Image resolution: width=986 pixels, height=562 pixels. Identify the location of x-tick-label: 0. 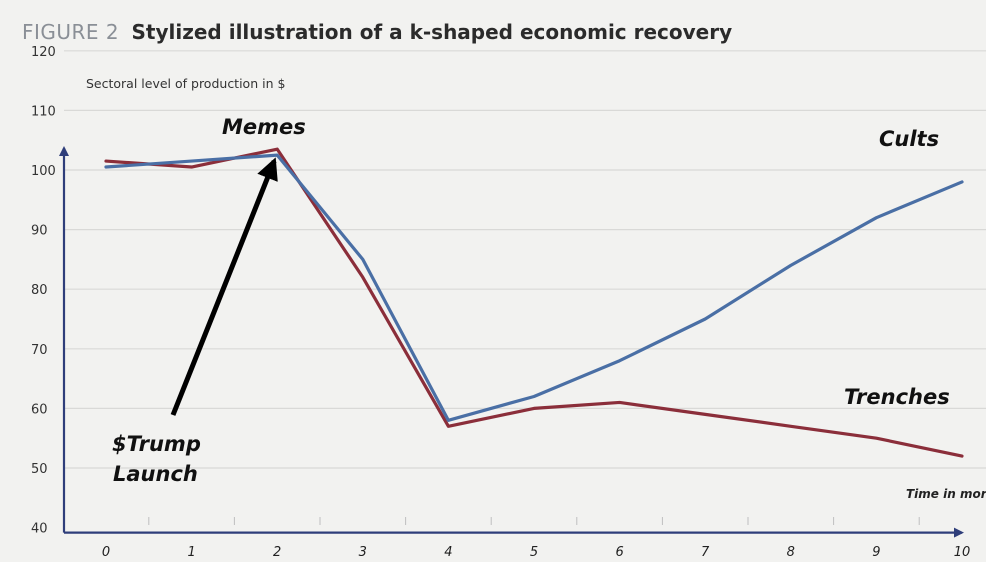
(106, 552).